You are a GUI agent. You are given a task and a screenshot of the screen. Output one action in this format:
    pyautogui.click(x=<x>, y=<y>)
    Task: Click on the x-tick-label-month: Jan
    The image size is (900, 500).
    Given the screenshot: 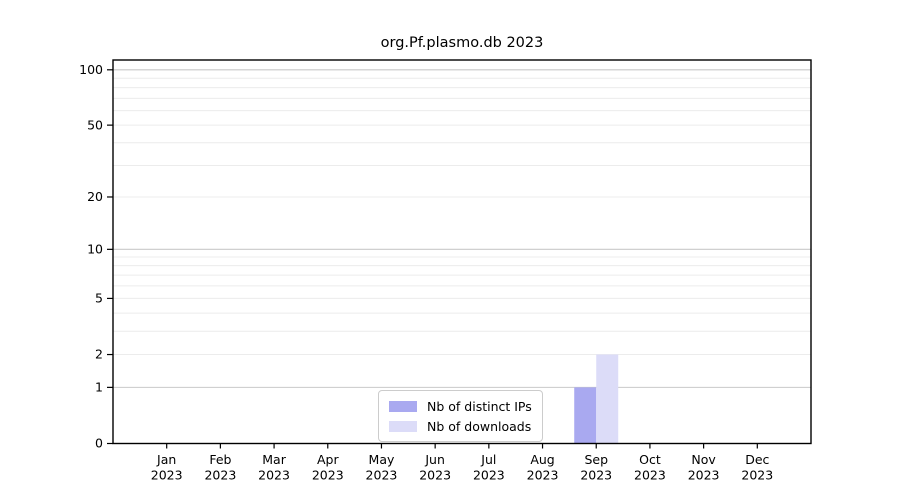 What is the action you would take?
    pyautogui.click(x=166, y=459)
    